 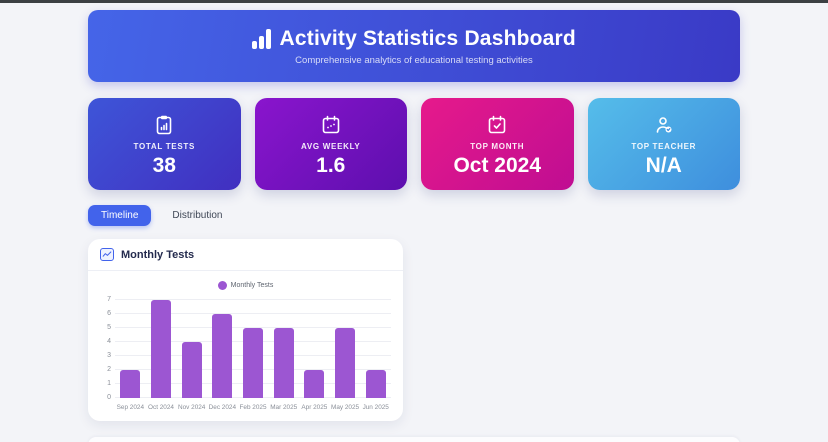 What do you see at coordinates (331, 125) in the screenshot?
I see `calendar-trend-icon` at bounding box center [331, 125].